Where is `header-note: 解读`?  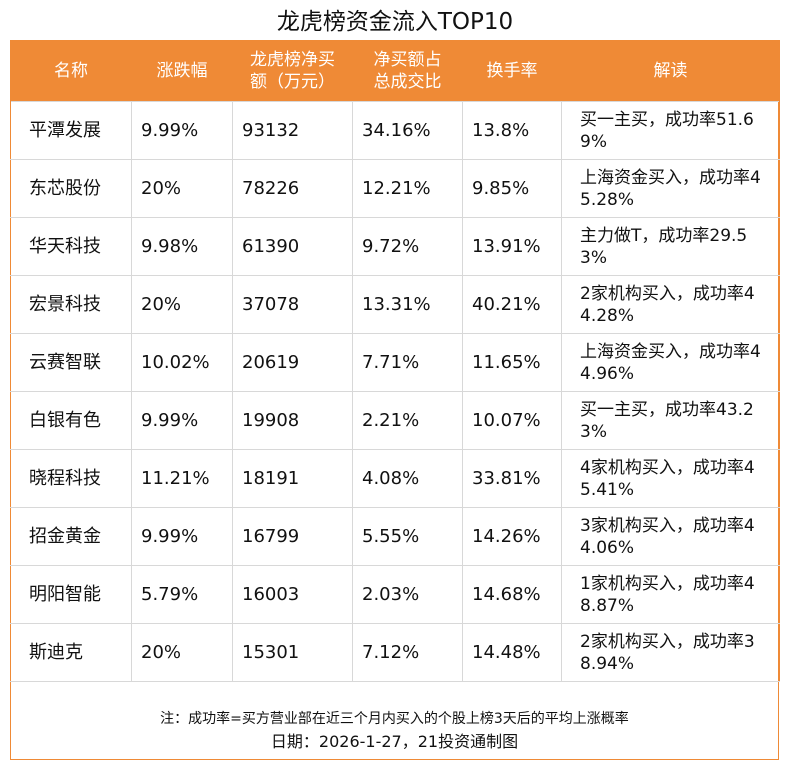
header-note: 解读 is located at coordinates (670, 71).